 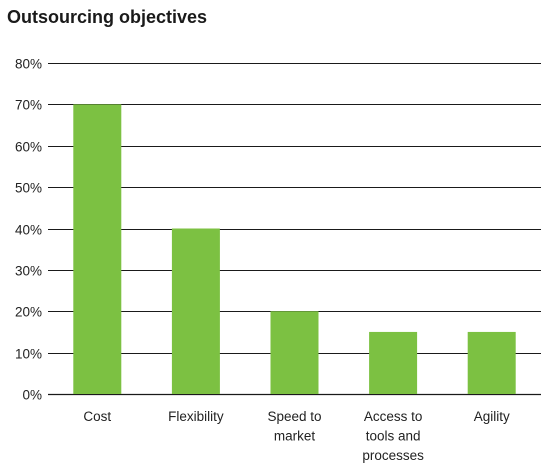 What do you see at coordinates (28, 354) in the screenshot?
I see `y-tick-label: 10%` at bounding box center [28, 354].